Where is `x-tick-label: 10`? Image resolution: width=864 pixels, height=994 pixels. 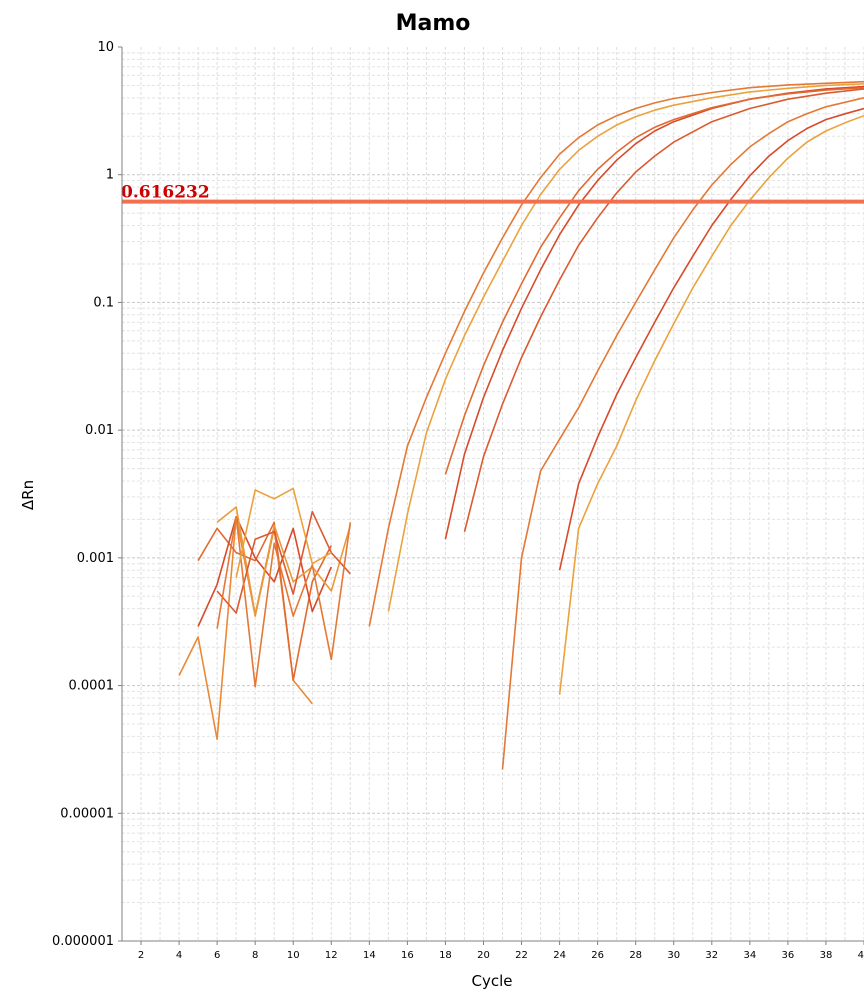 x-tick-label: 10 is located at coordinates (293, 955).